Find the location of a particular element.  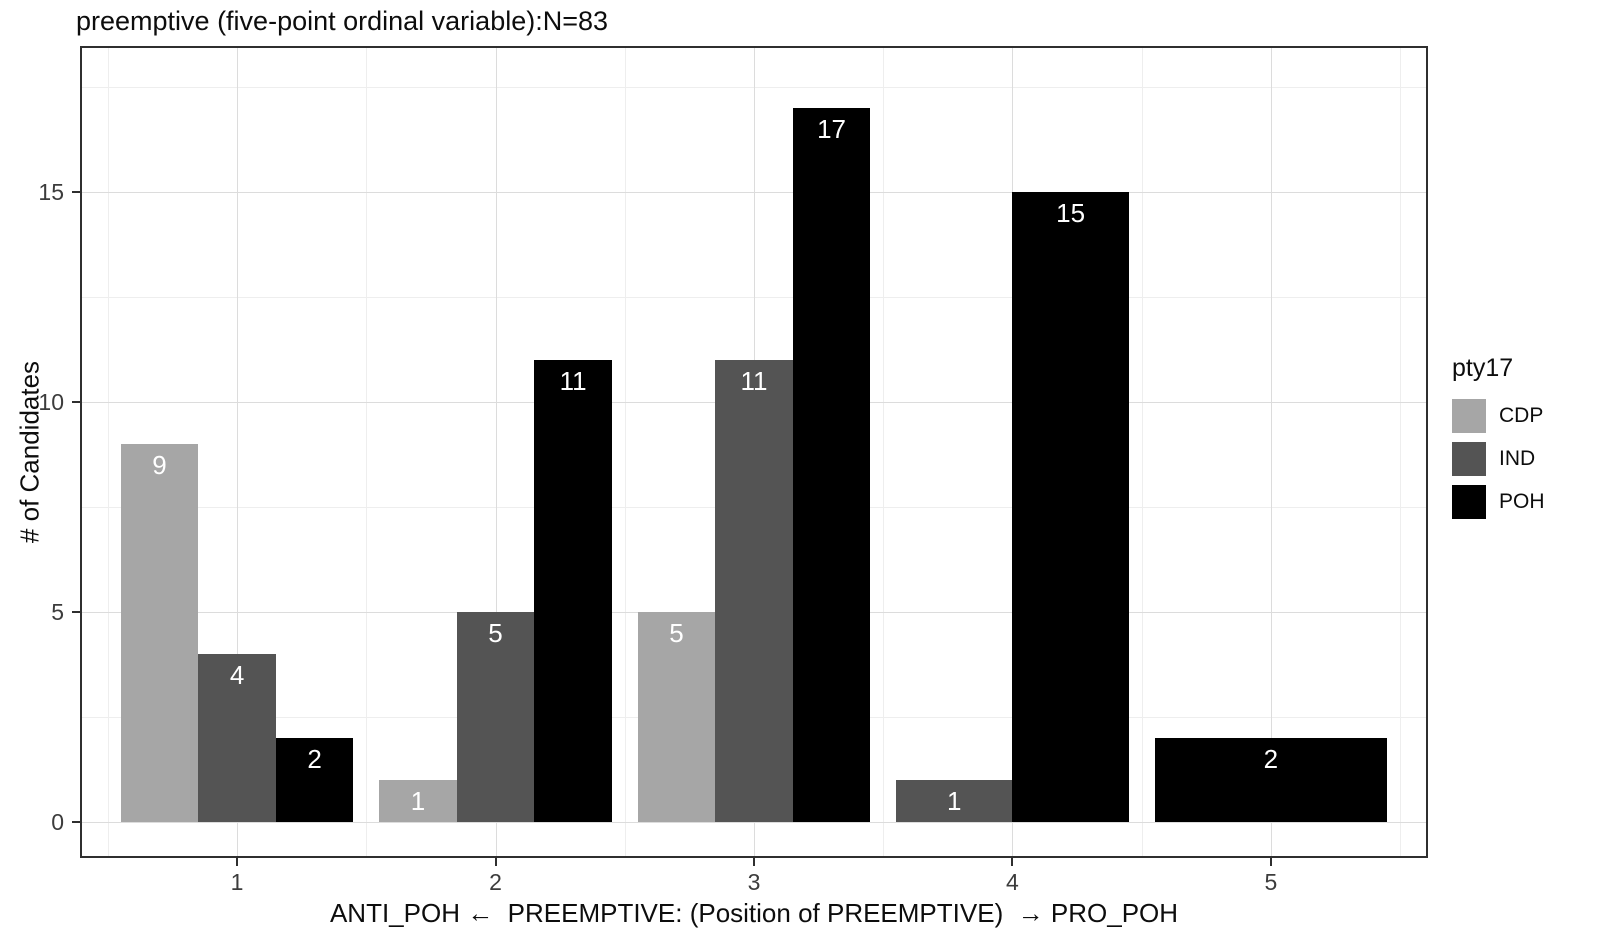

legend-items: CDP IND POH is located at coordinates (1498, 459).